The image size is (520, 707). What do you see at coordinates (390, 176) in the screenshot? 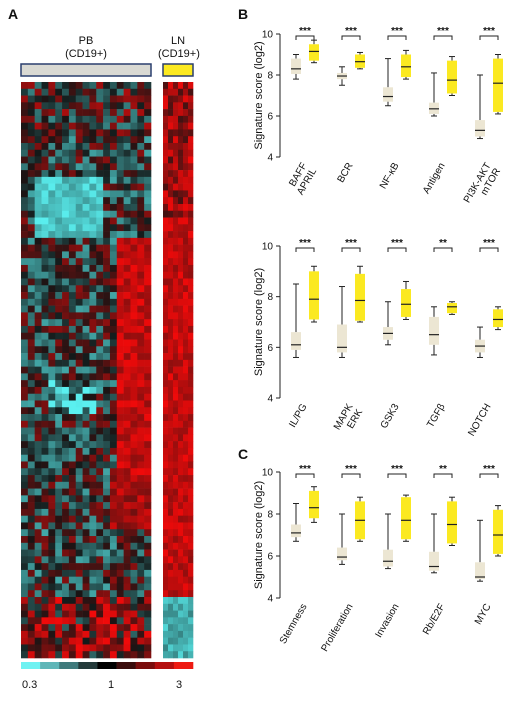
I see `category-label: NF-κB` at bounding box center [390, 176].